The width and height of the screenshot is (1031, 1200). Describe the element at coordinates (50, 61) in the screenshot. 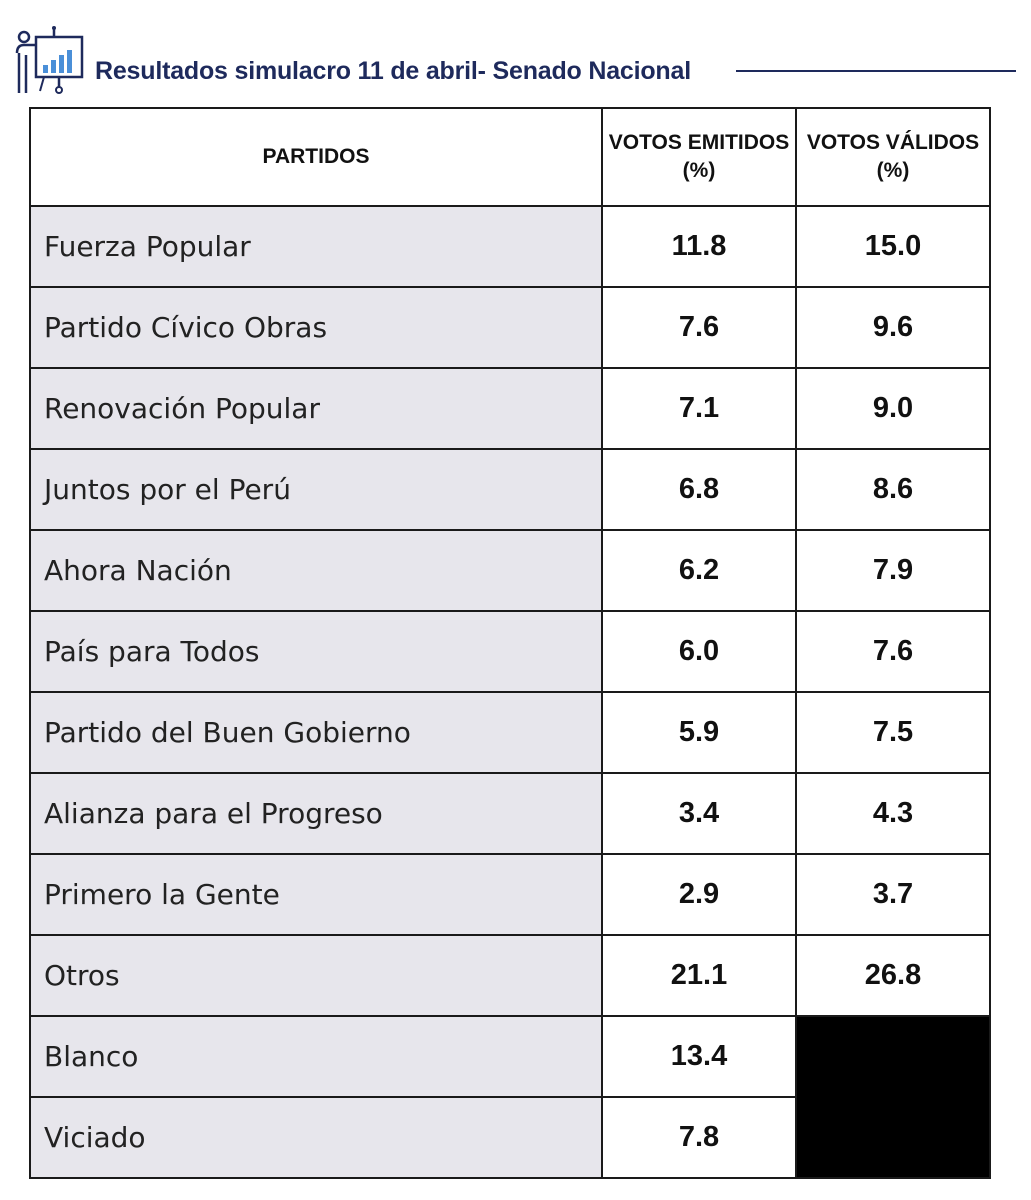

I see `presentation-chart-icon` at that location.